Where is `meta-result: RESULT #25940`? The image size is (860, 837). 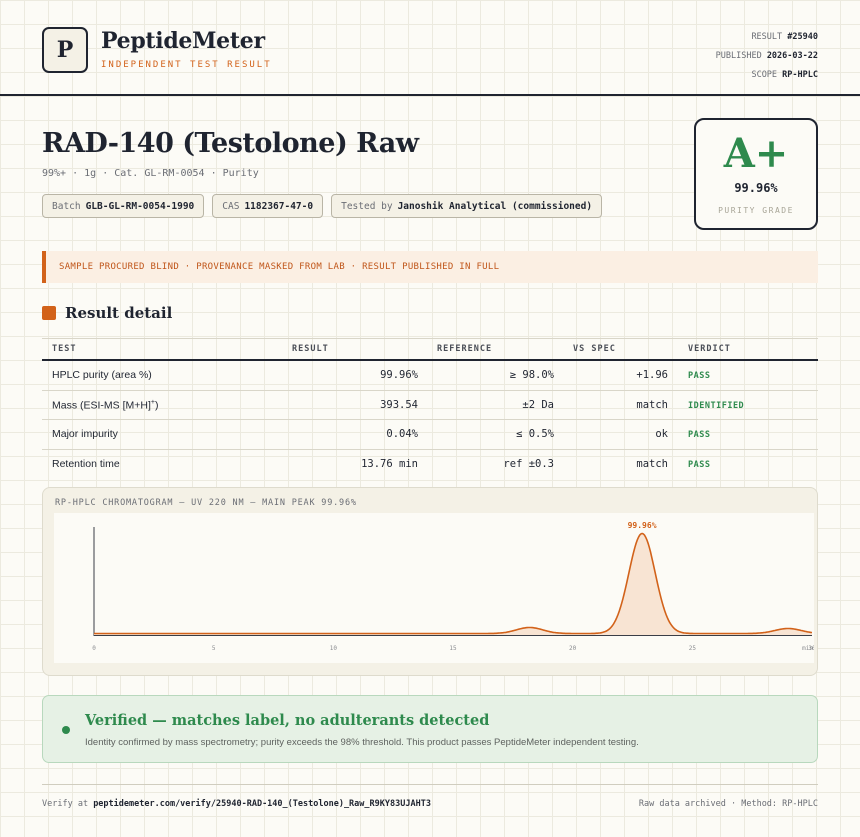 meta-result: RESULT #25940 is located at coordinates (784, 37).